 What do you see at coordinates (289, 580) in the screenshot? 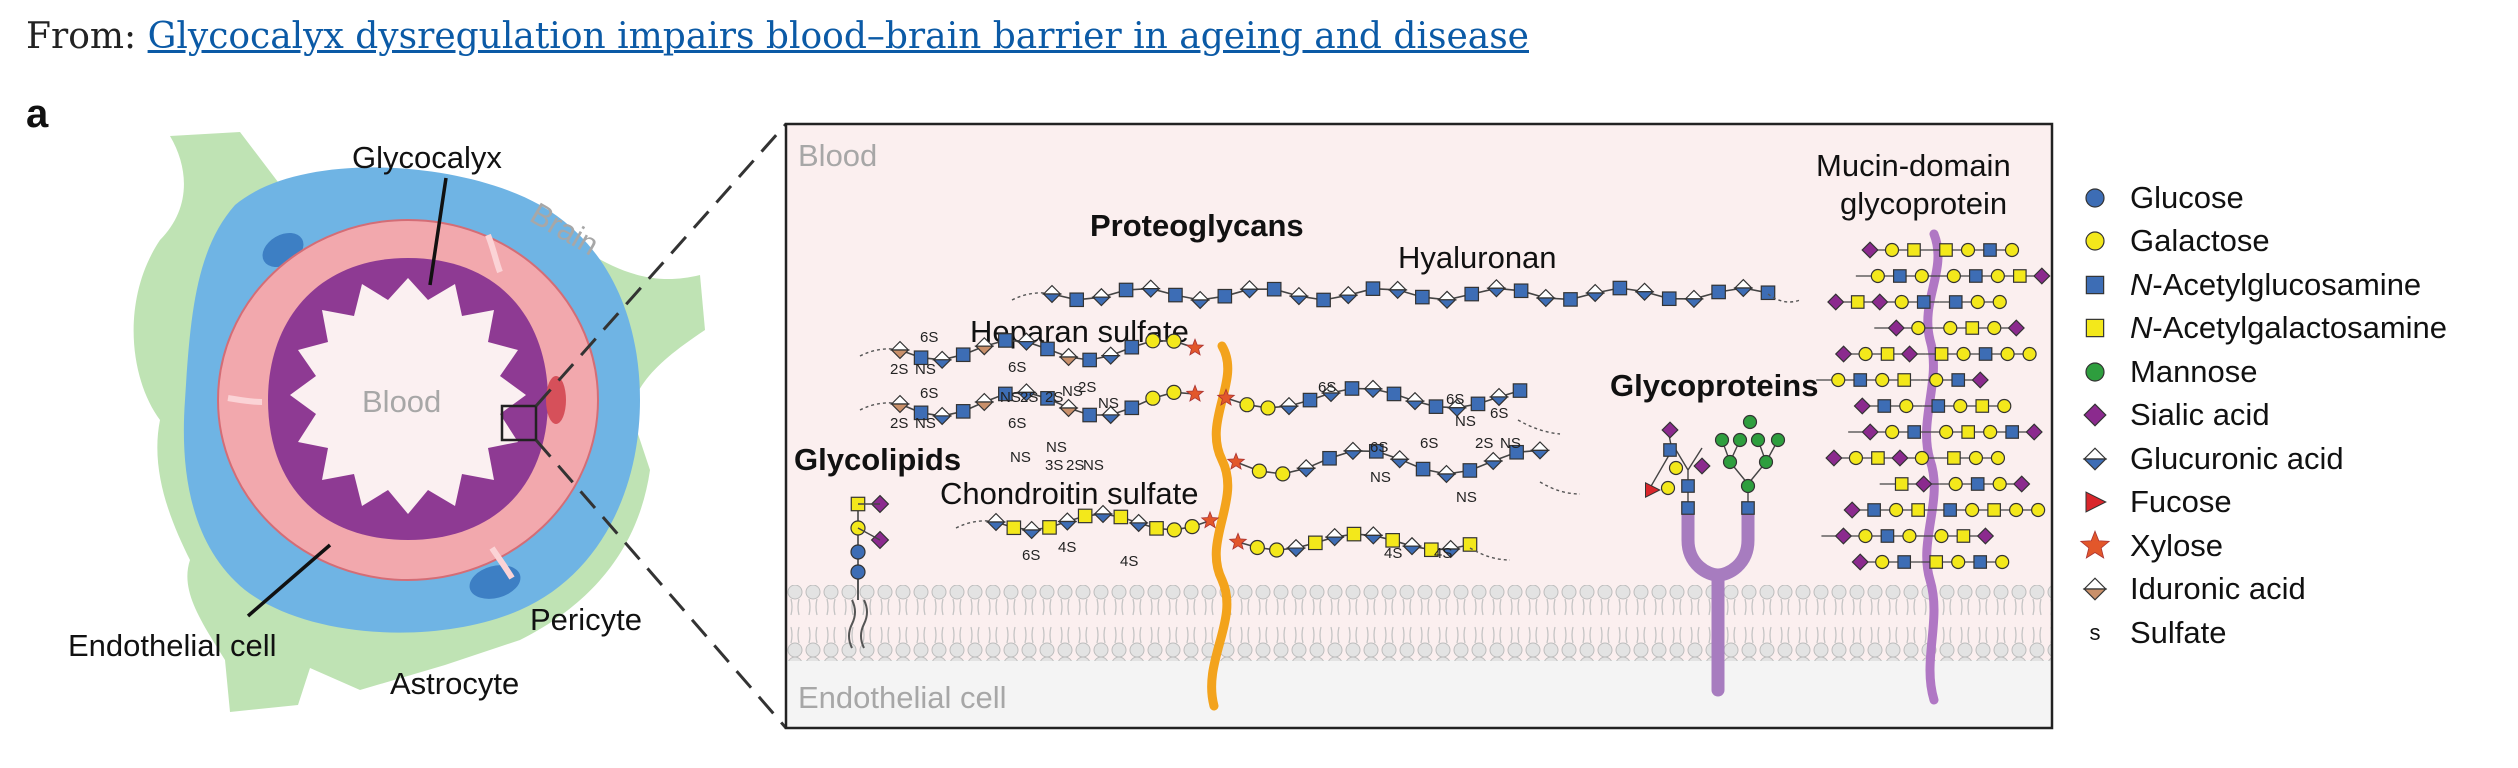
I see `endothelial-pointer` at bounding box center [289, 580].